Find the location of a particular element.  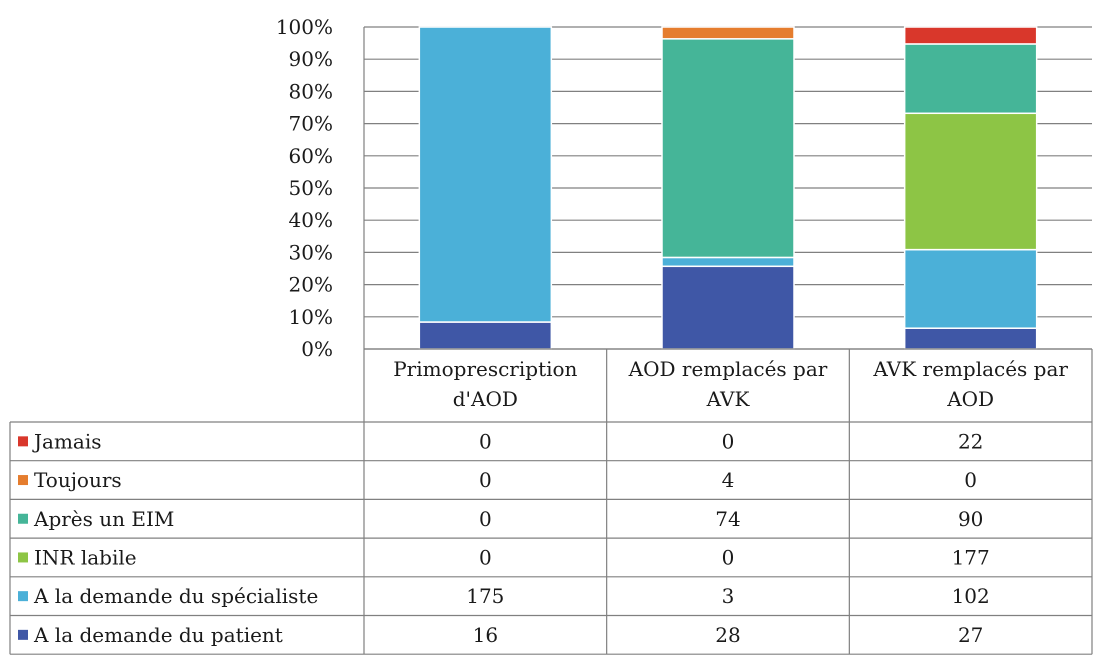

category-label: Primoprescription is located at coordinates (485, 369).